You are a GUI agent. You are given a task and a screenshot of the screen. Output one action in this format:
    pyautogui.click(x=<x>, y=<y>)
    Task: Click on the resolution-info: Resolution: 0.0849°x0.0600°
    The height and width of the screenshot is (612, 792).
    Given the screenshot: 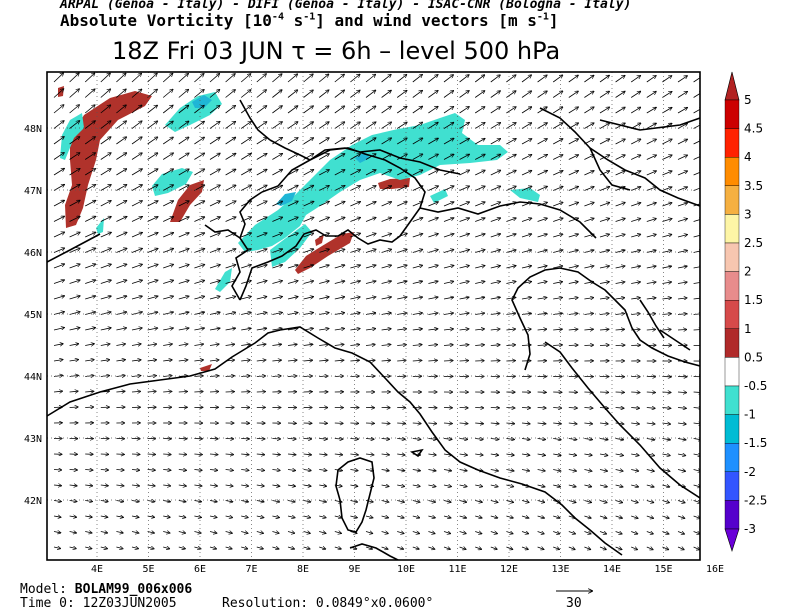 What is the action you would take?
    pyautogui.click(x=328, y=603)
    